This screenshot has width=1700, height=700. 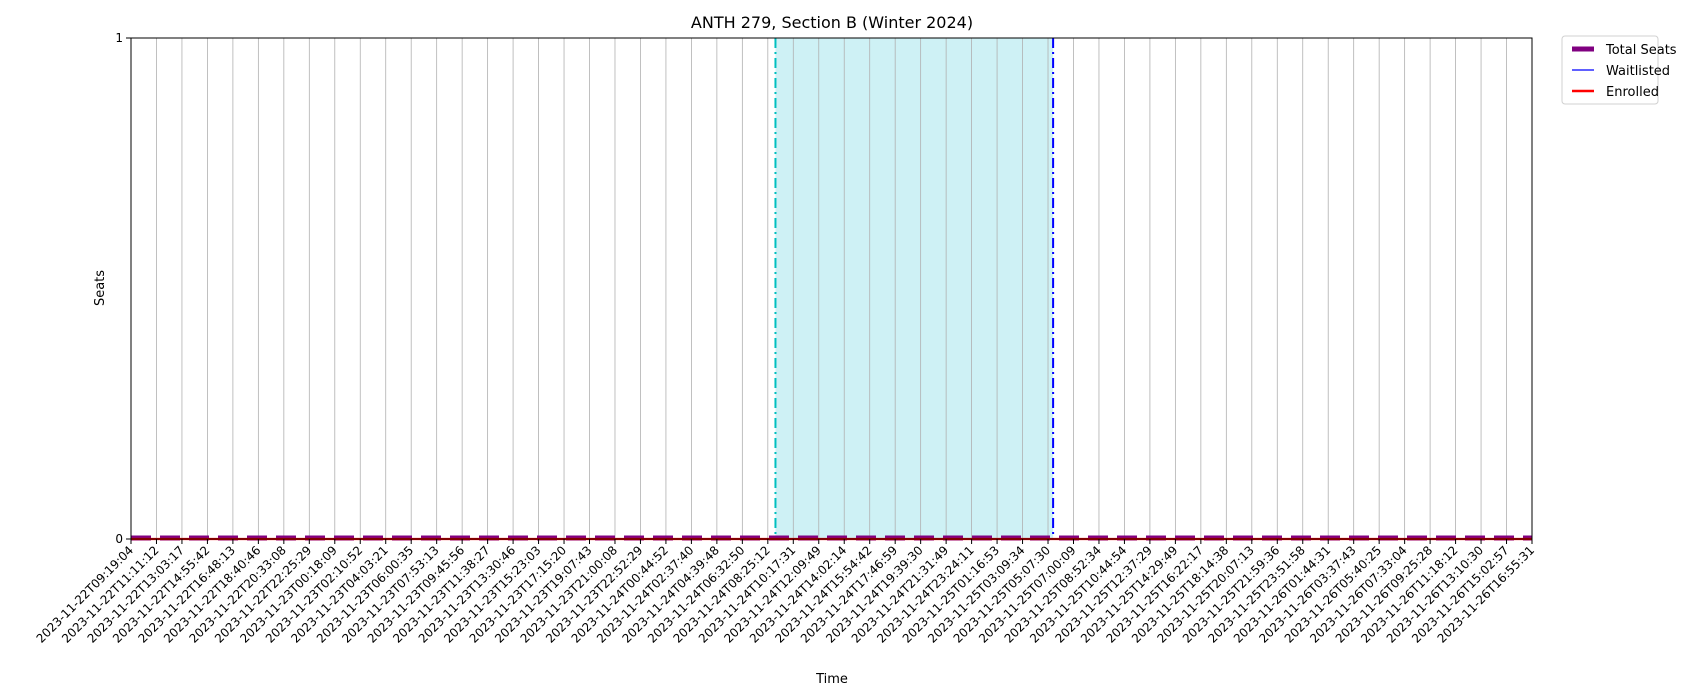 What do you see at coordinates (1632, 92) in the screenshot?
I see `legend-label: Enrolled` at bounding box center [1632, 92].